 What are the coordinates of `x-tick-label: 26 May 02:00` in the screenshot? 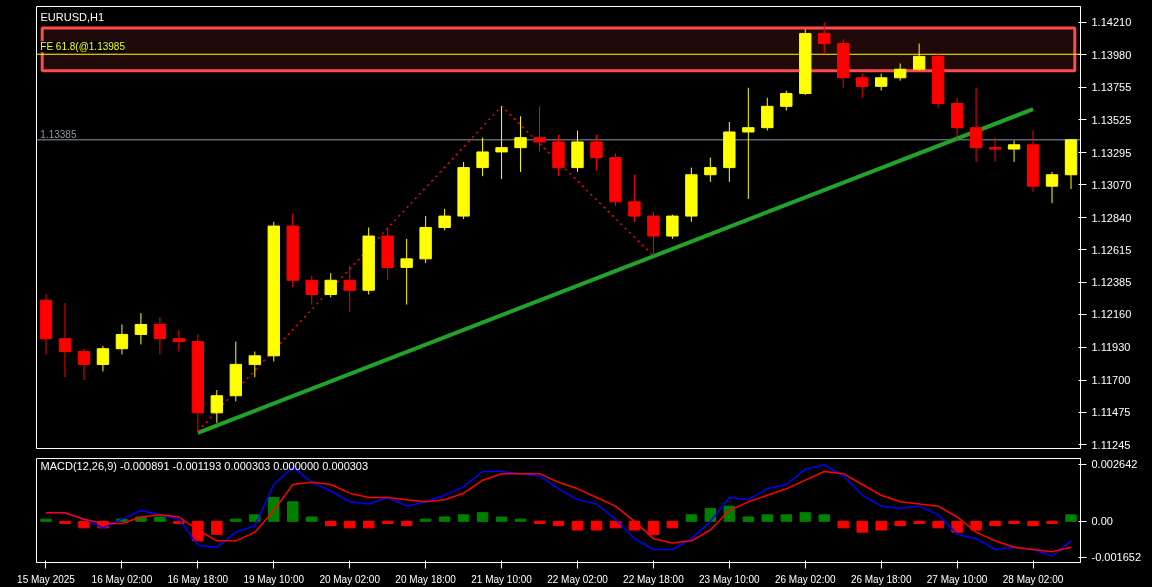 It's located at (805, 579).